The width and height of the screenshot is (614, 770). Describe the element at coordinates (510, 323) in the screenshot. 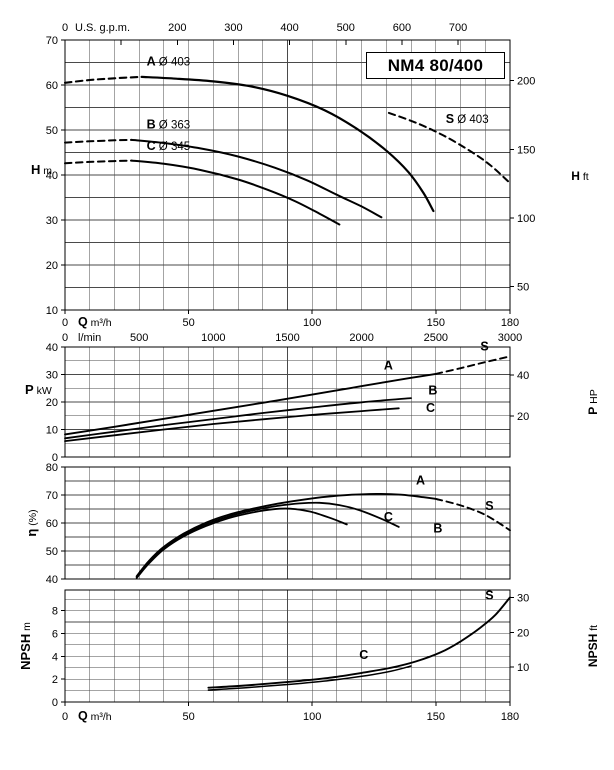

I see `q-tick-label: 180` at that location.